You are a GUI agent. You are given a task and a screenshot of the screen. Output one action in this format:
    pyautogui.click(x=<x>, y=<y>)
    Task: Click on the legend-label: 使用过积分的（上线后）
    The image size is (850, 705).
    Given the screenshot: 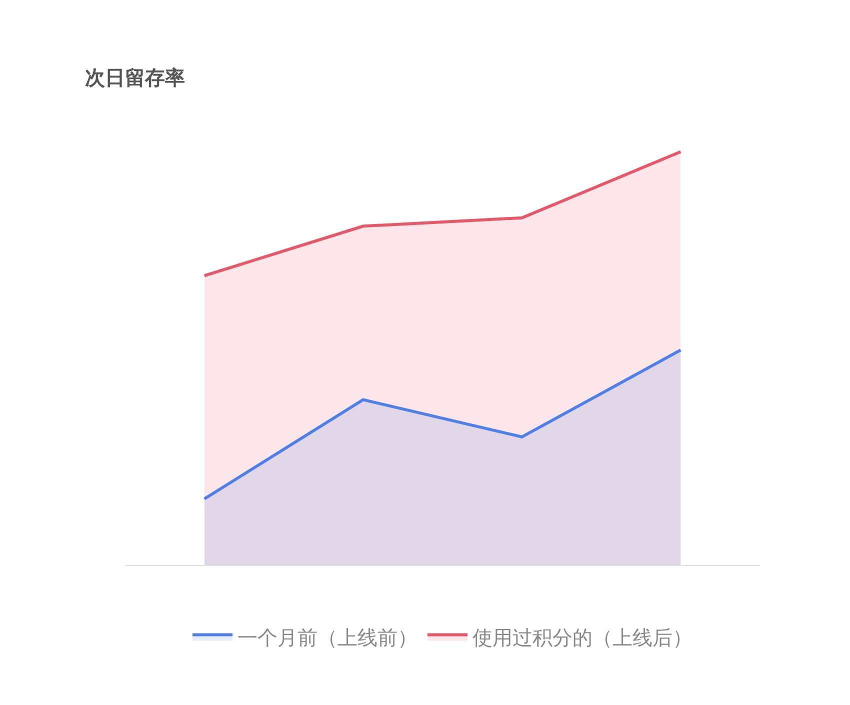 What is the action you would take?
    pyautogui.click(x=582, y=638)
    